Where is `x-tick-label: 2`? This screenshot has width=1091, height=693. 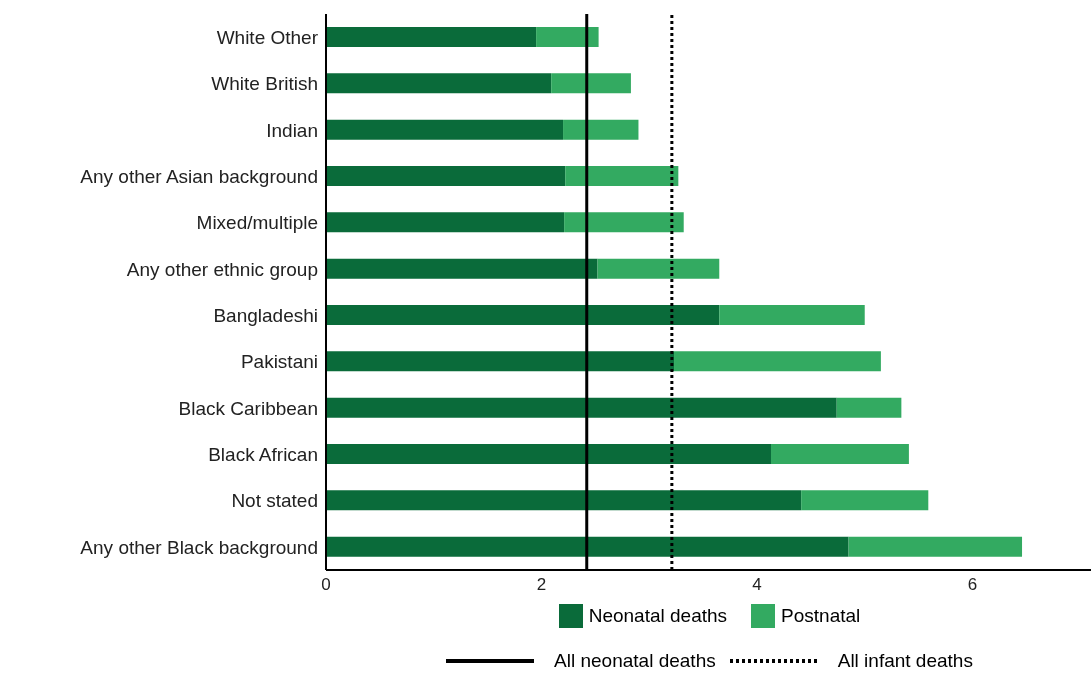
x-tick-label: 2 is located at coordinates (541, 585).